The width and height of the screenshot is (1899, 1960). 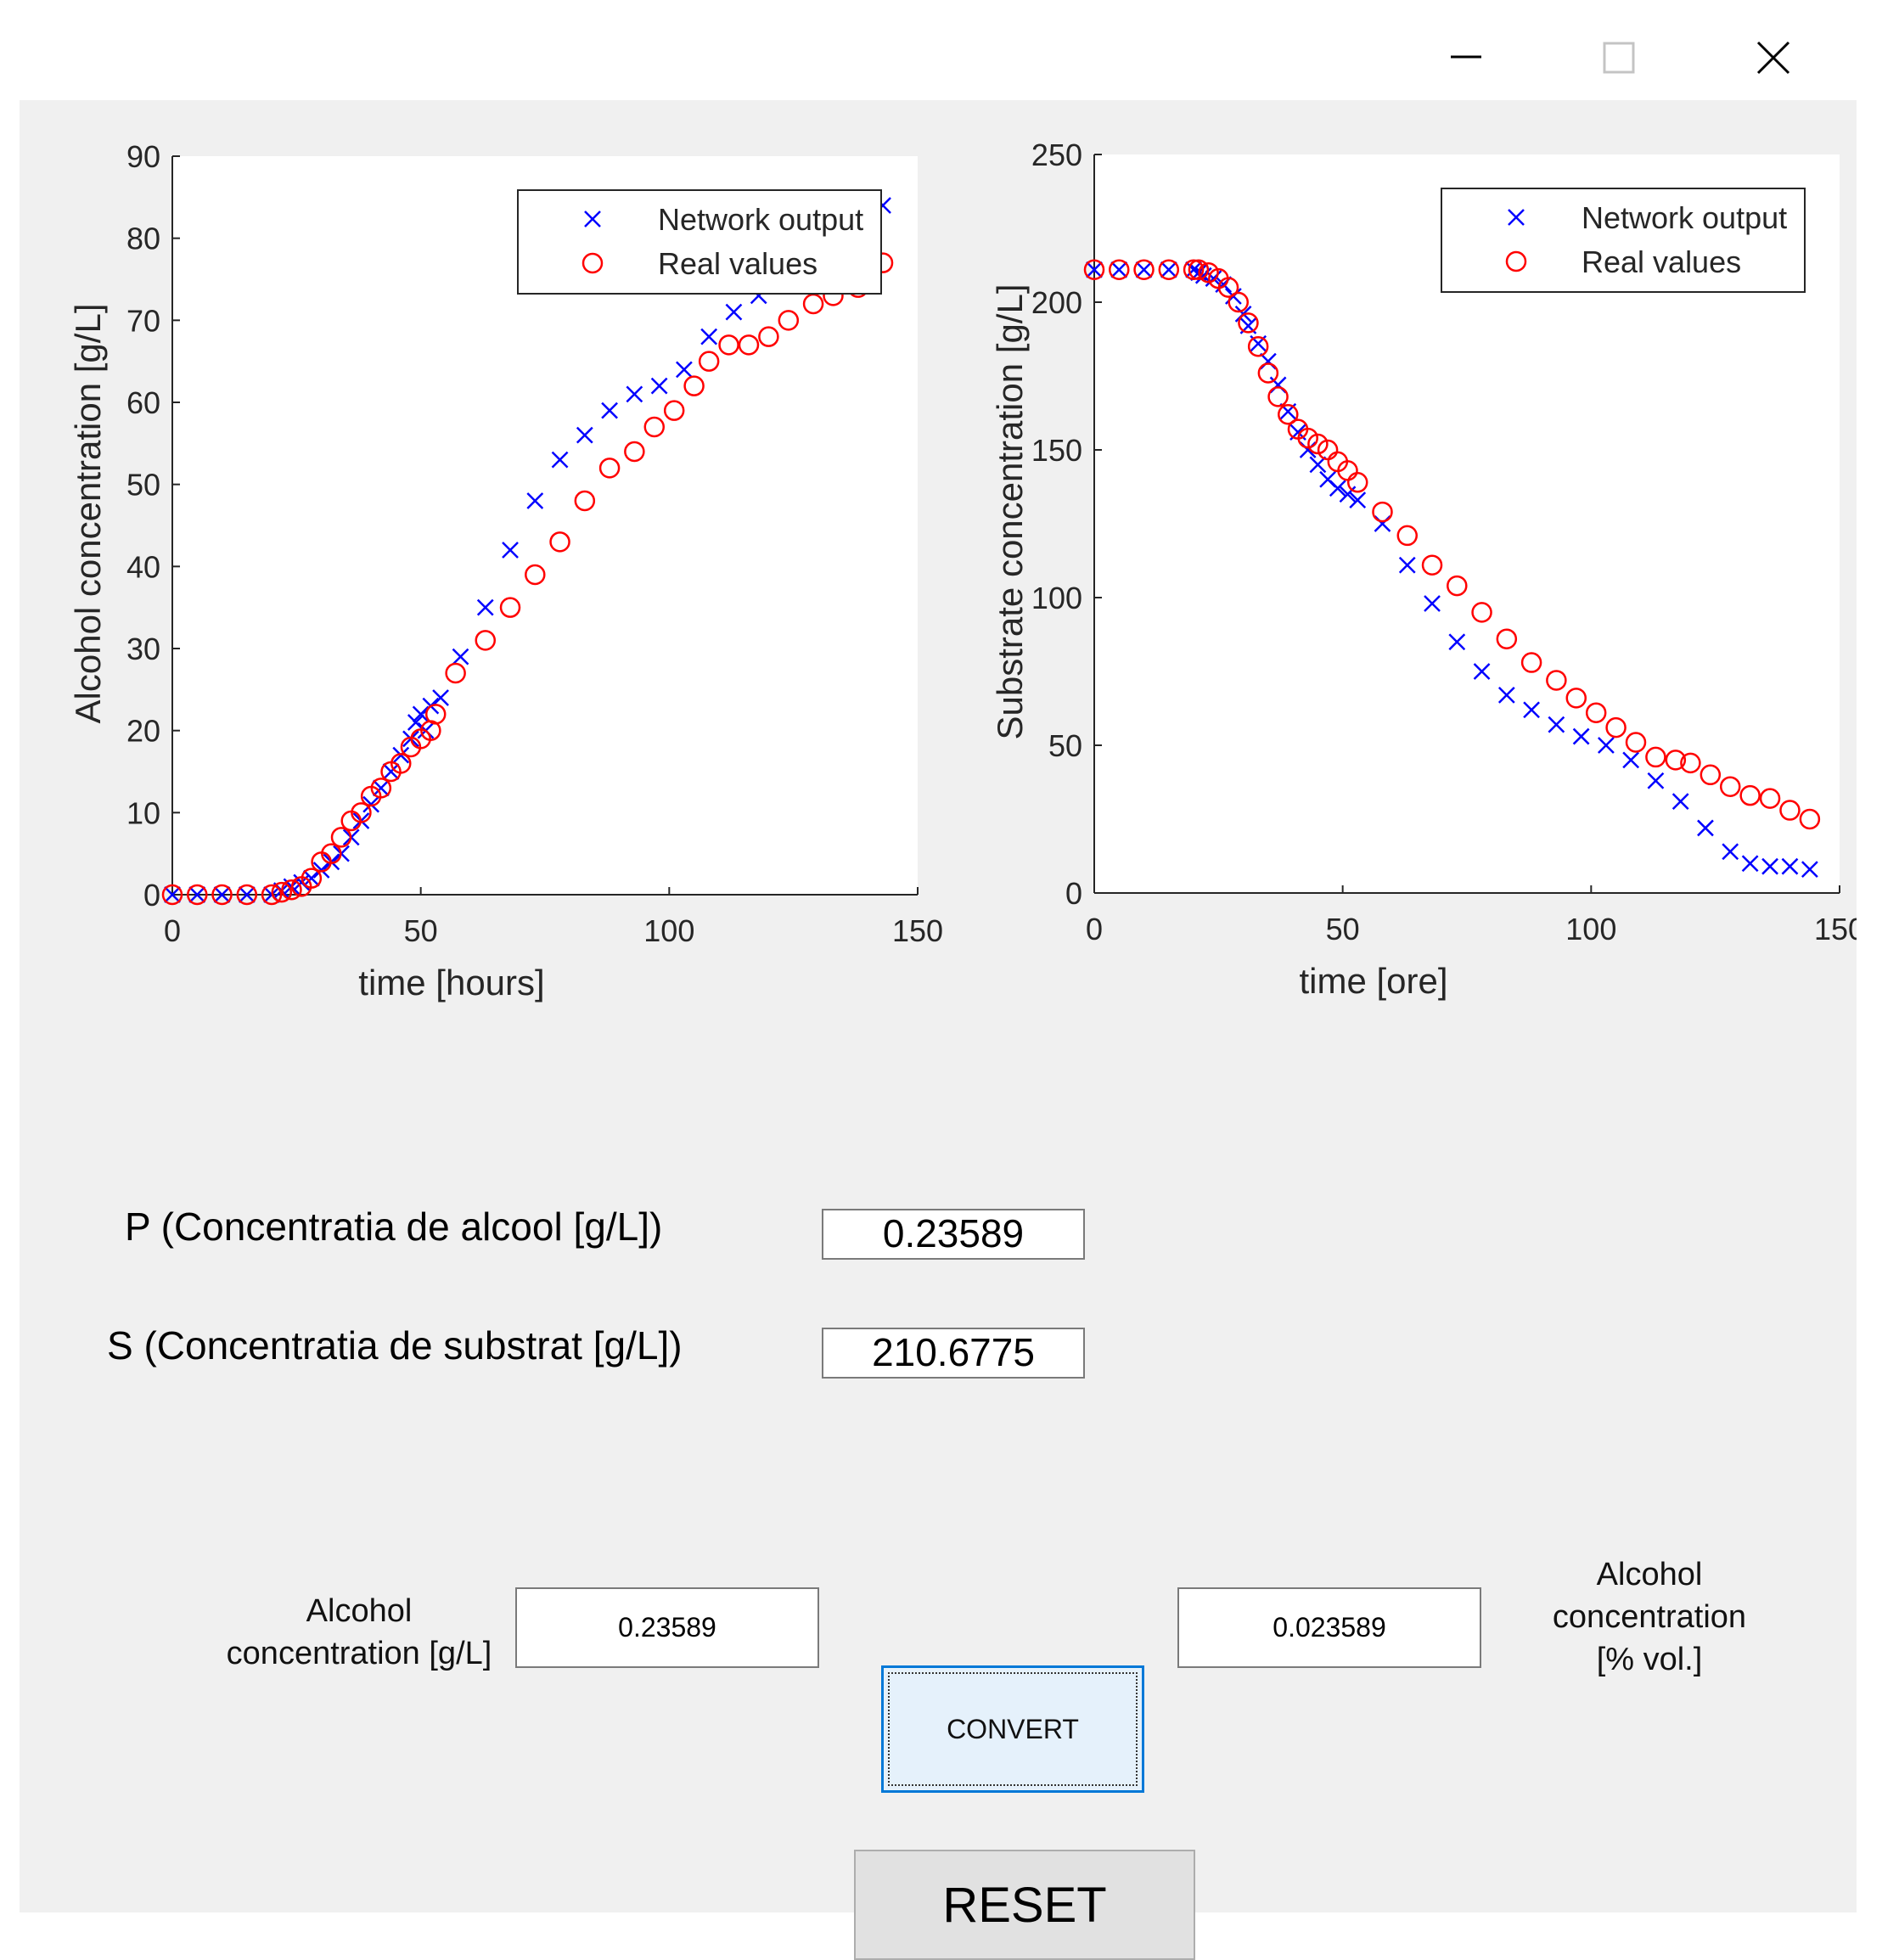 I want to click on x-axis-label: time [ore], so click(x=1373, y=981).